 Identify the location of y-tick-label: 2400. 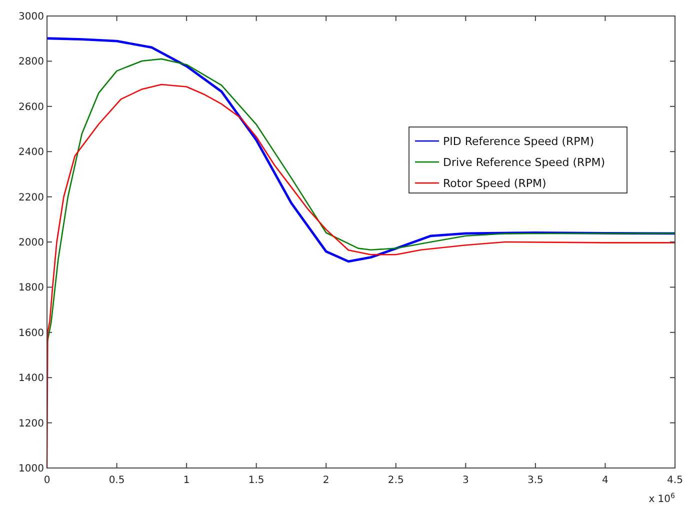
(31, 152).